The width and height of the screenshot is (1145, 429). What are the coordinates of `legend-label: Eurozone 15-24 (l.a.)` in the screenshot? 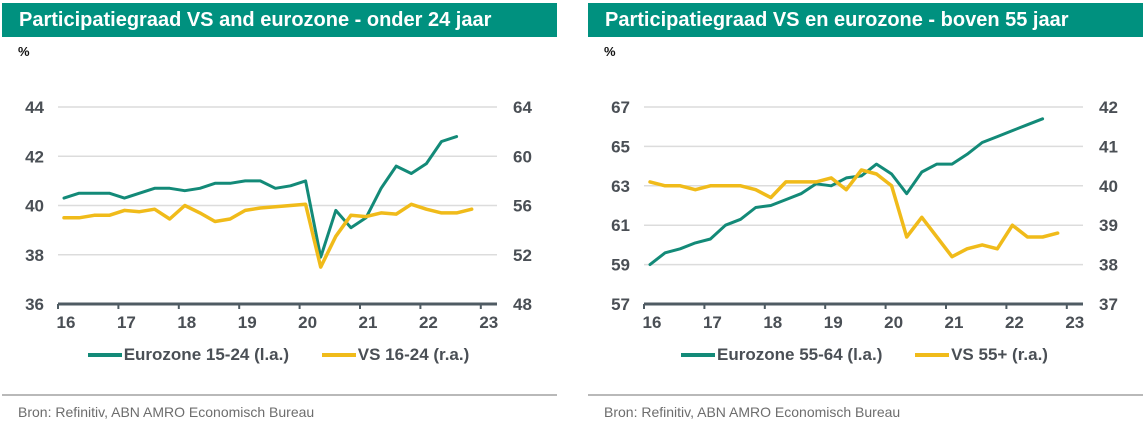 It's located at (206, 354).